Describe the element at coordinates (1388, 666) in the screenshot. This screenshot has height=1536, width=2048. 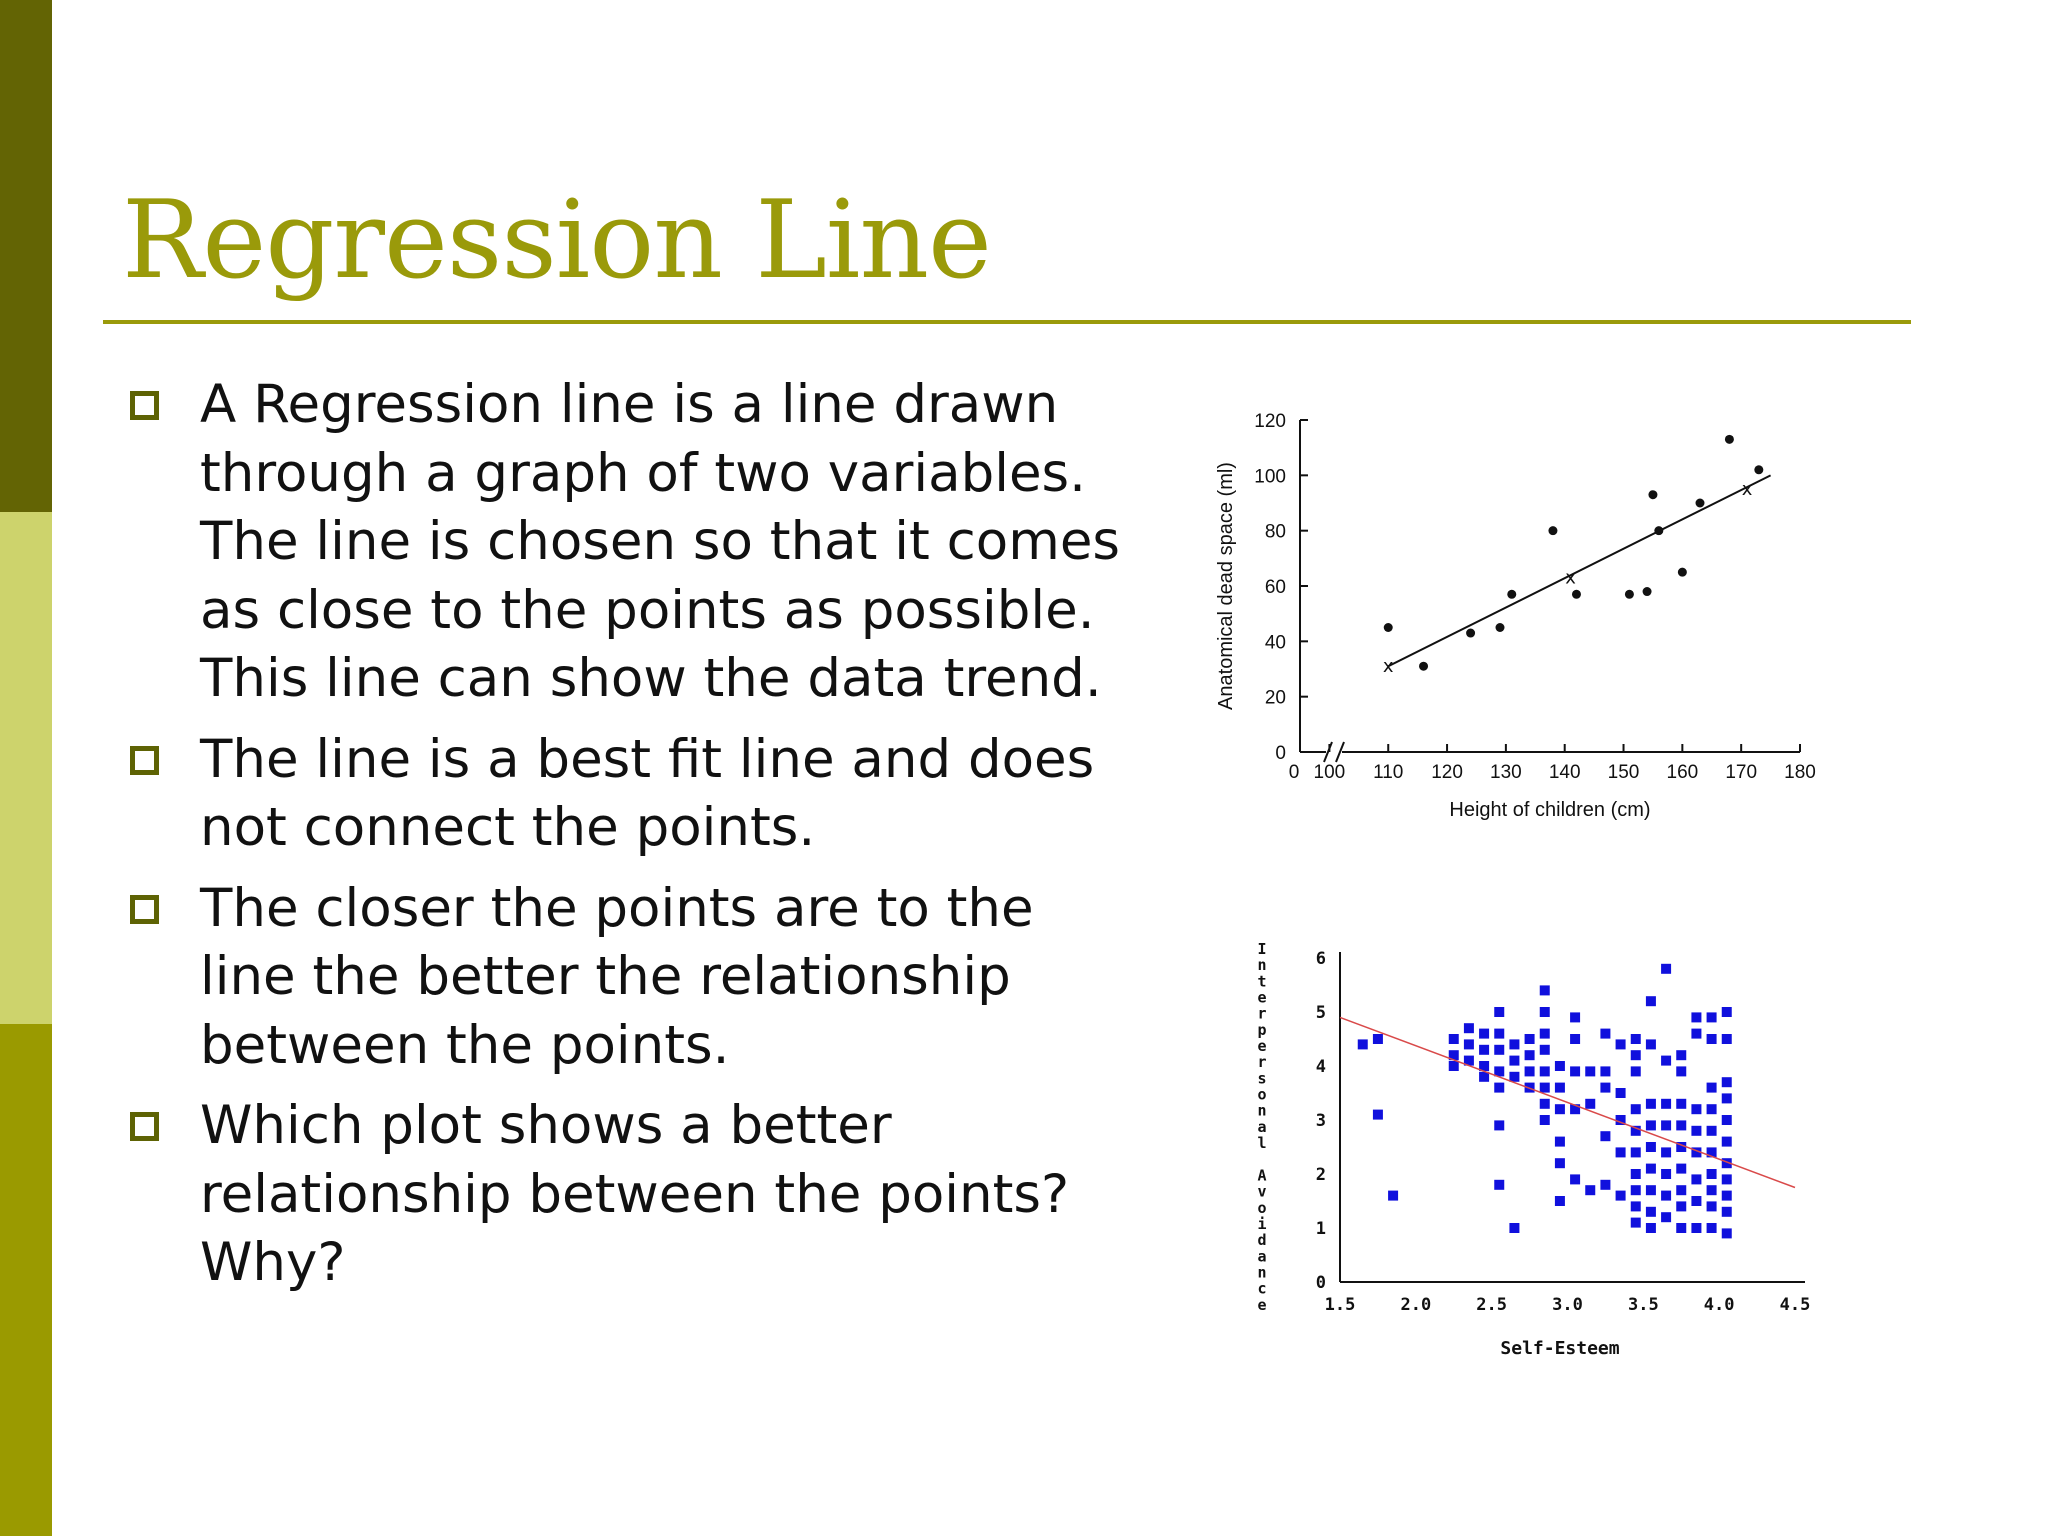
I see `line-marker-x: x` at that location.